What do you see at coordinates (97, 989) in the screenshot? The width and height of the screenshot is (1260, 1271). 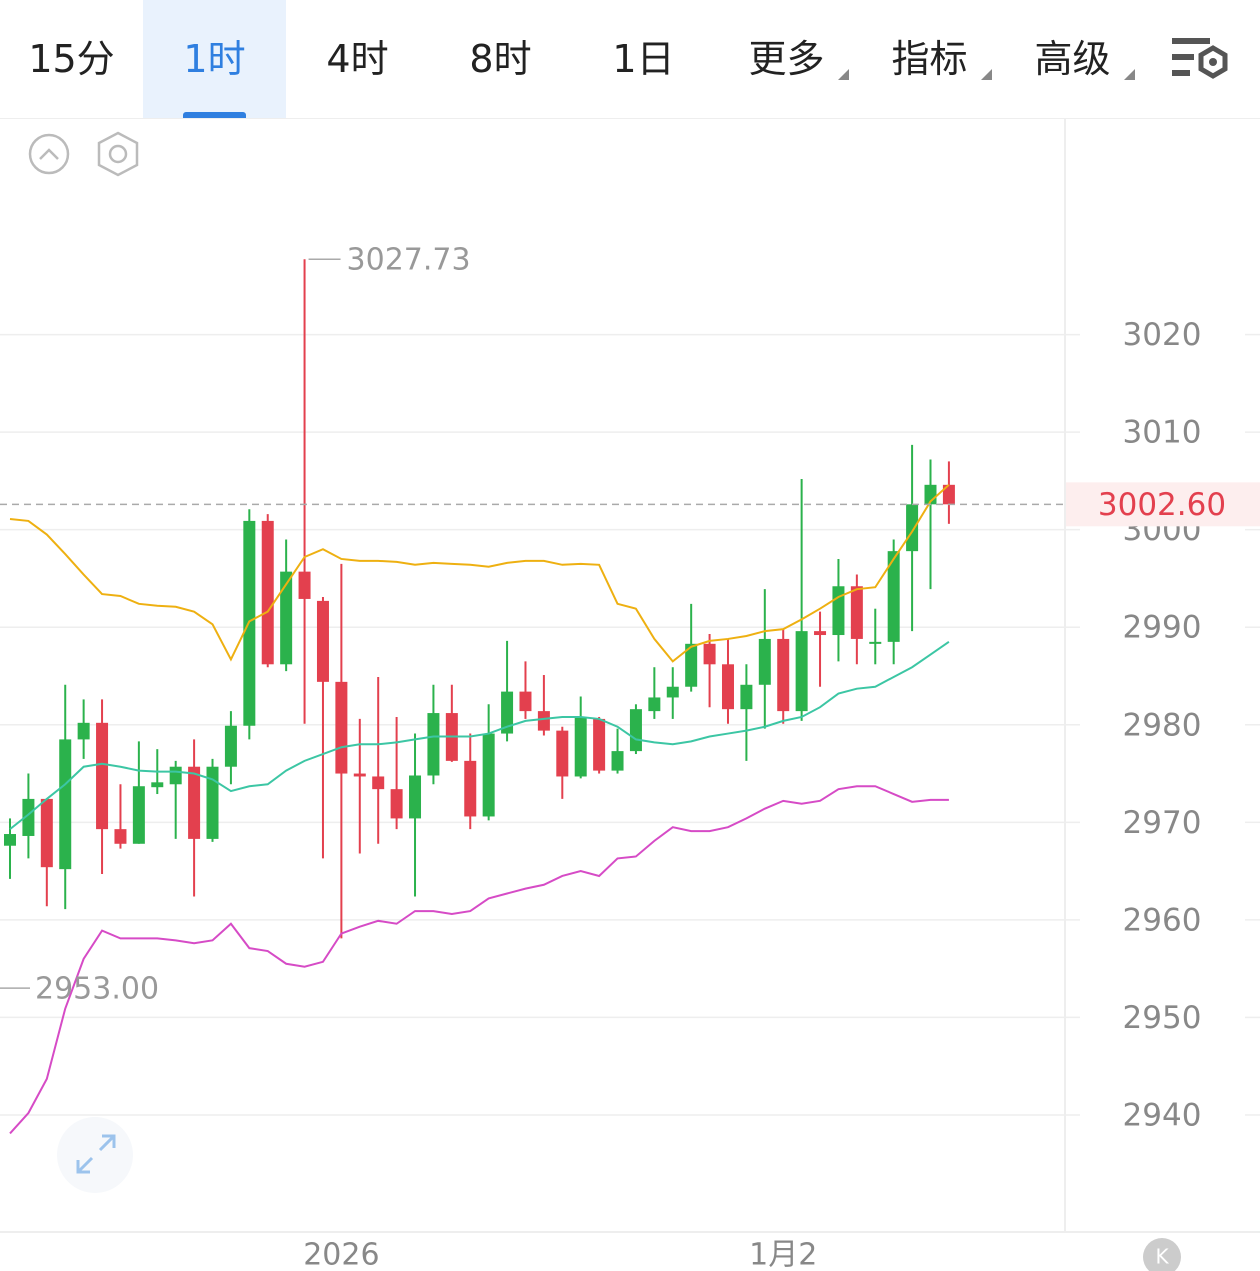 I see `annotation: 2953.00` at bounding box center [97, 989].